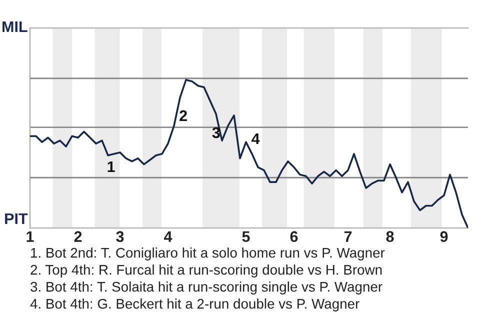 The height and width of the screenshot is (320, 480). Describe the element at coordinates (246, 236) in the screenshot. I see `x-tick-label: 5` at that location.